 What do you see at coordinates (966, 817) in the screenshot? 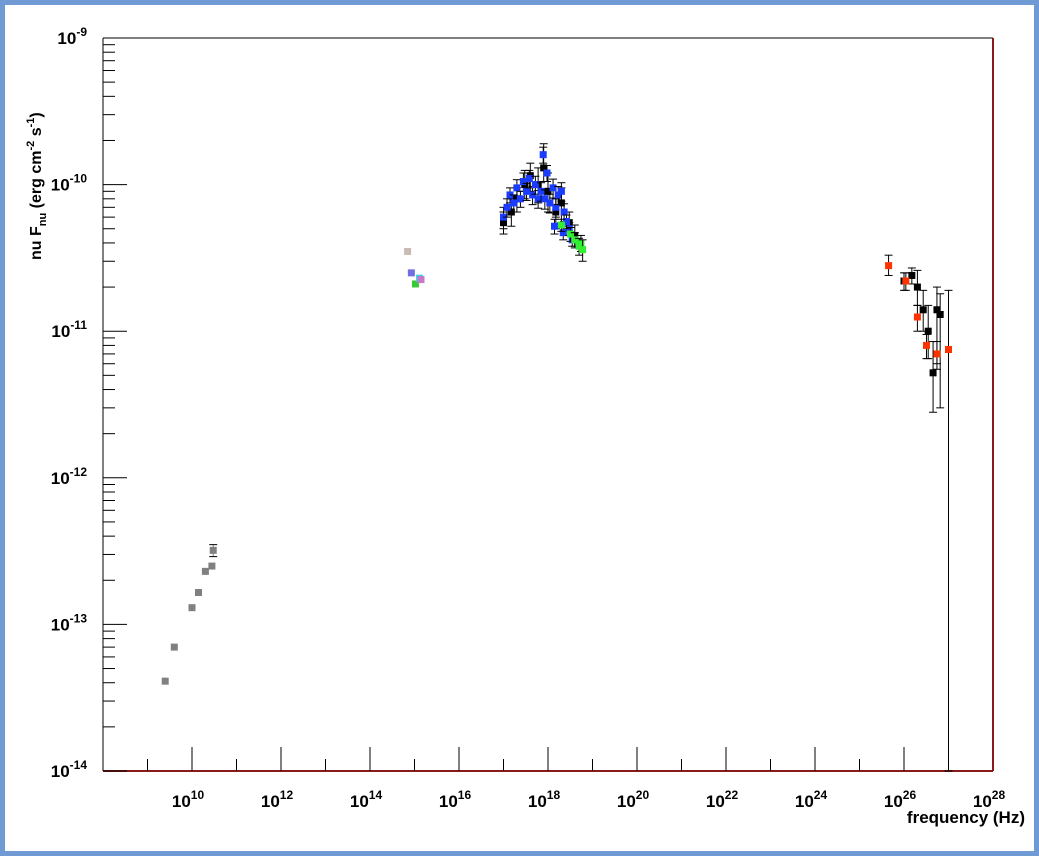
I see `x-axis-title: frequency (Hz)` at bounding box center [966, 817].